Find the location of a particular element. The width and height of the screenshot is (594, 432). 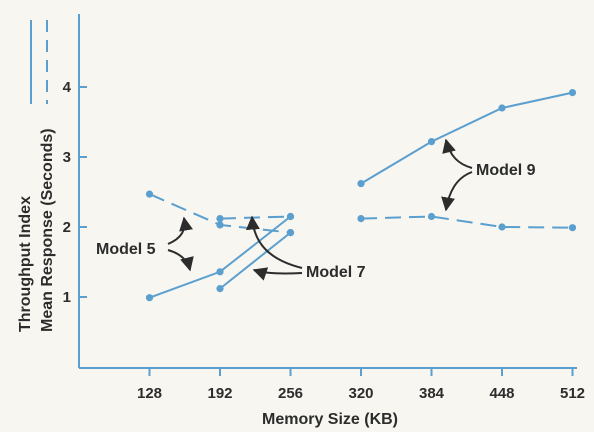

series-line-model-7-response is located at coordinates (255, 217).